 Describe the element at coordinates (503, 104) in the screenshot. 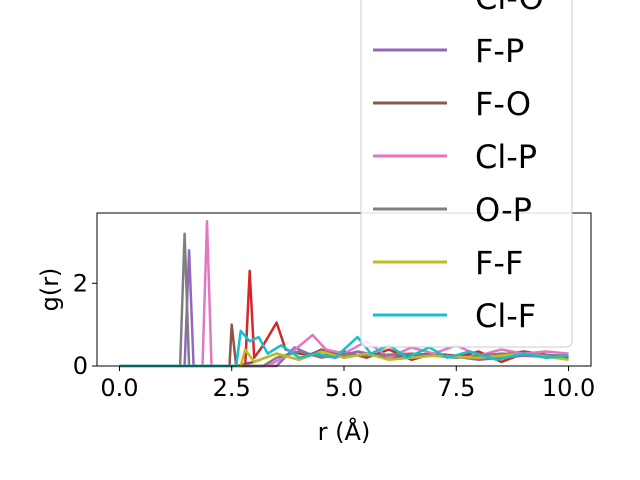

I see `legend-entry: F-O` at that location.